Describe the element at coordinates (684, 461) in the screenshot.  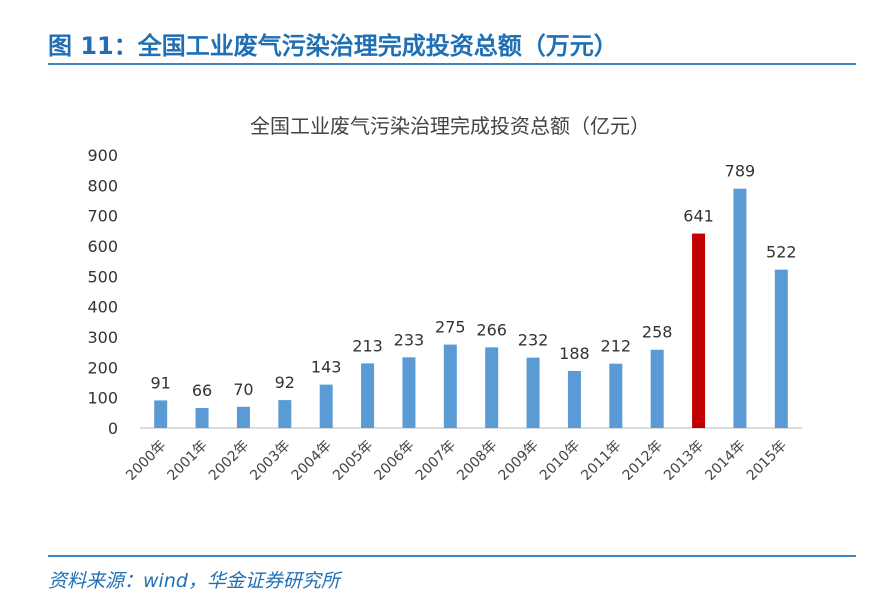
I see `x-tick-label: 2013年` at that location.